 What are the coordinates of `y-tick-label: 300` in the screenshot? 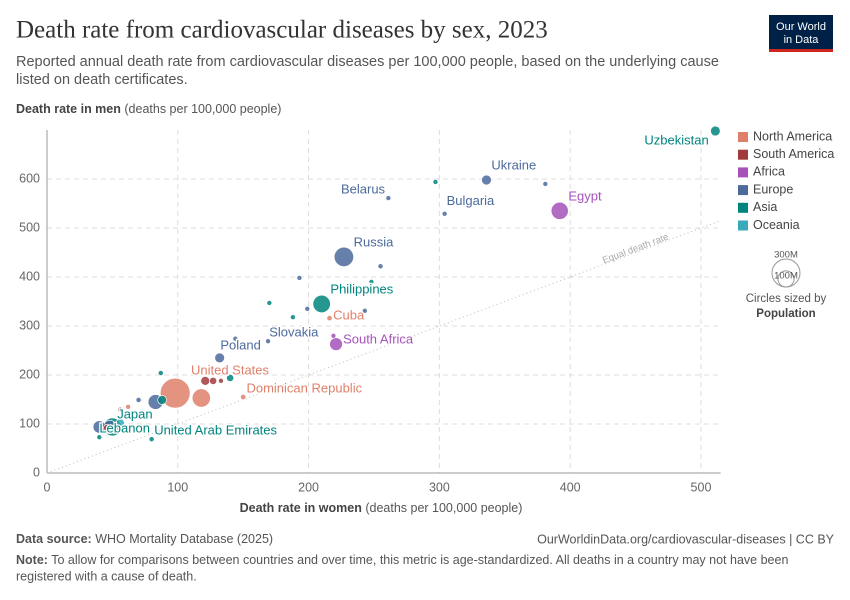 It's located at (29, 325).